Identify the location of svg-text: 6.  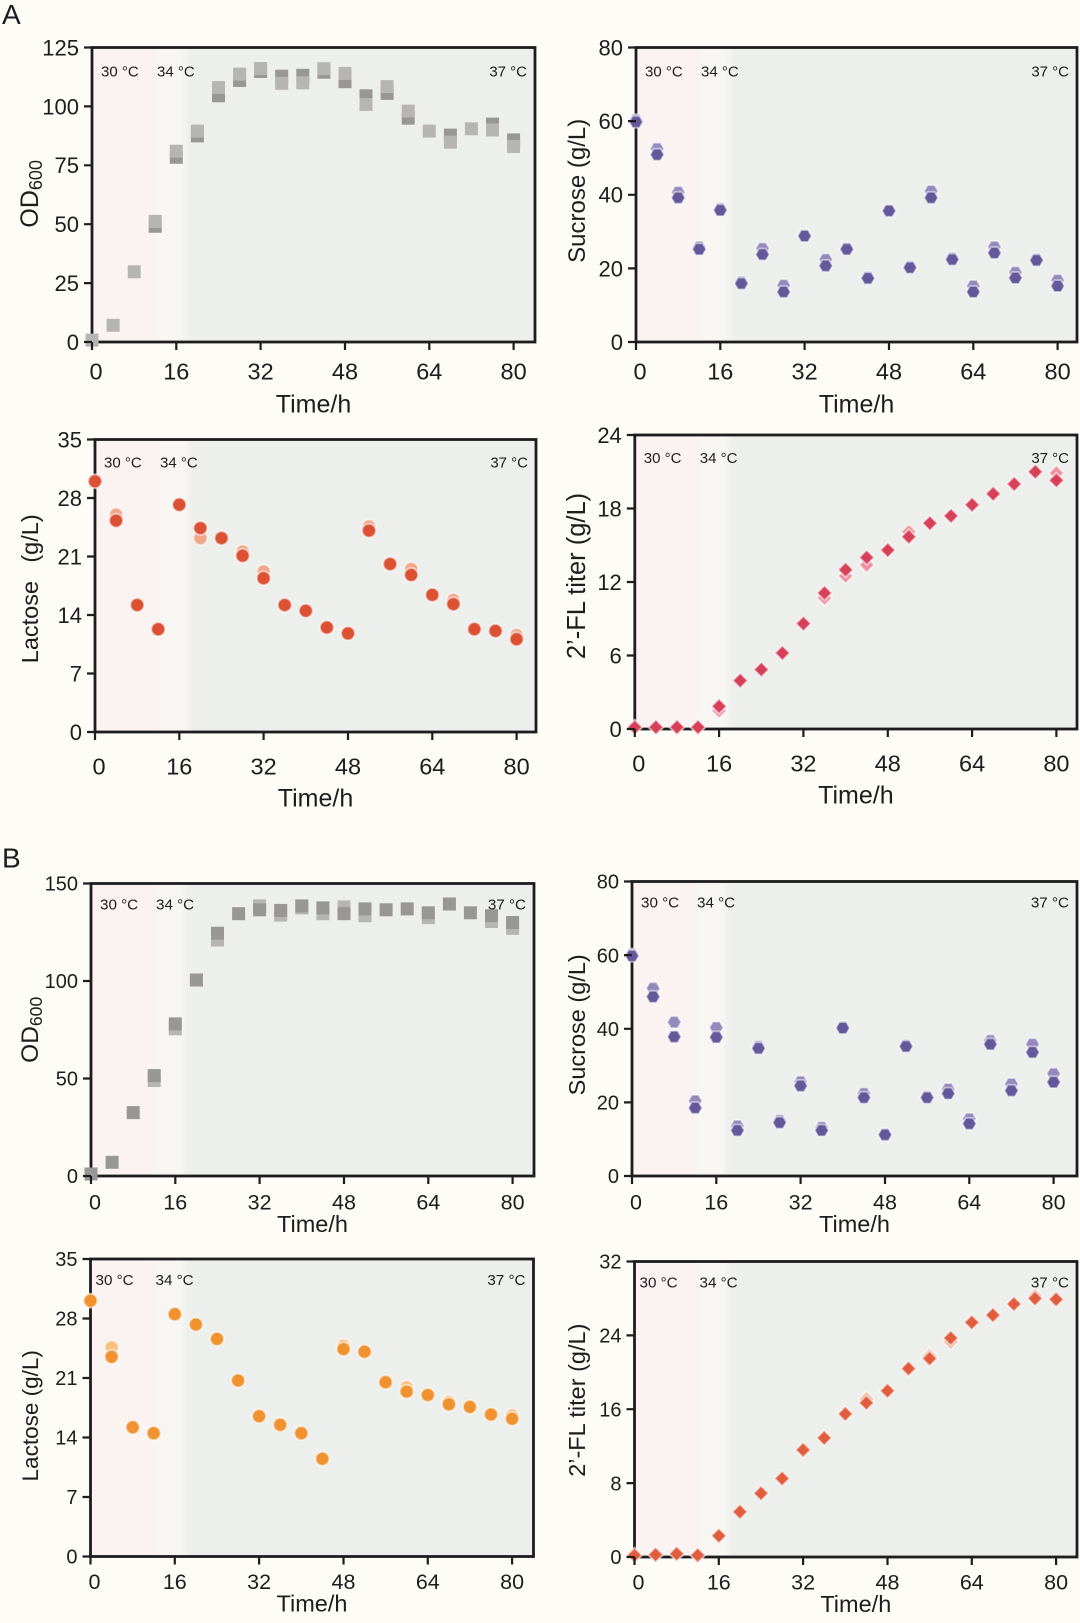
(616, 655).